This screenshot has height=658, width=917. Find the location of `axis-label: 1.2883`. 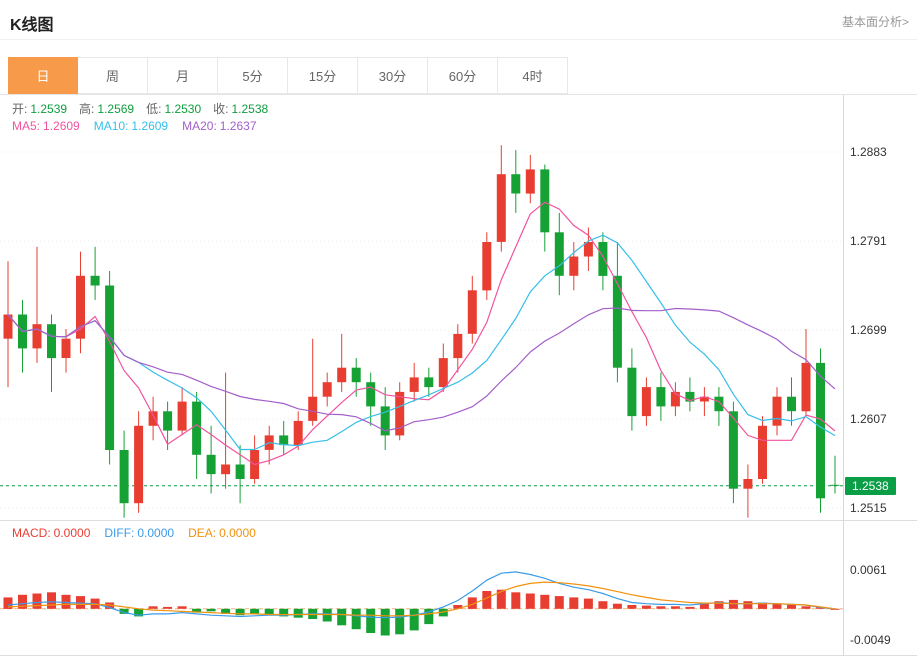

axis-label: 1.2883 is located at coordinates (868, 152).